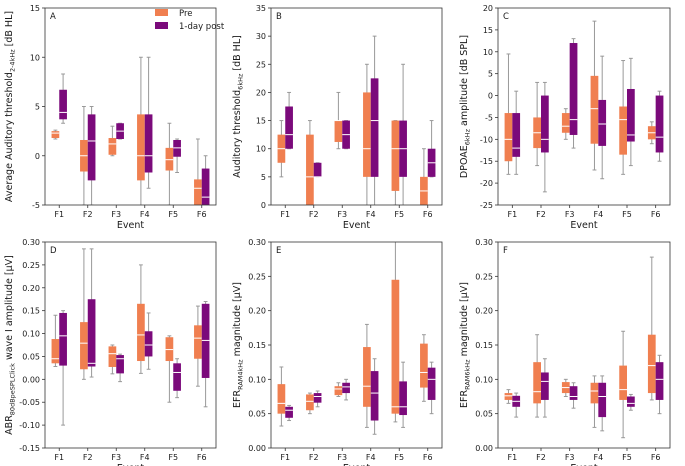  Describe the element at coordinates (29, 425) in the screenshot. I see `y-tick-label: -0.10` at that location.